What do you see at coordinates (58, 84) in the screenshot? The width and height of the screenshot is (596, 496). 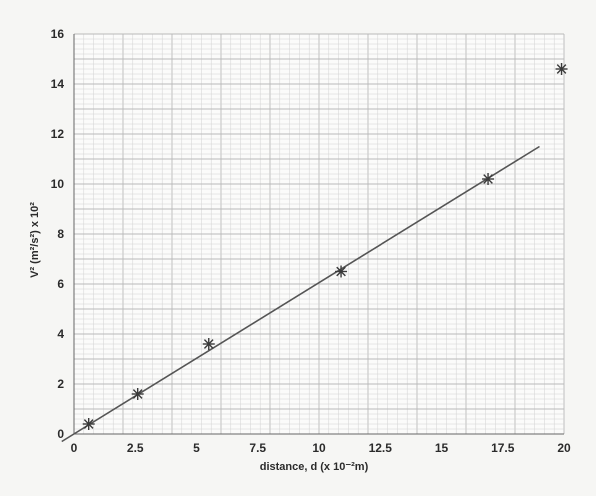 I see `y-tick-label: 14` at bounding box center [58, 84].